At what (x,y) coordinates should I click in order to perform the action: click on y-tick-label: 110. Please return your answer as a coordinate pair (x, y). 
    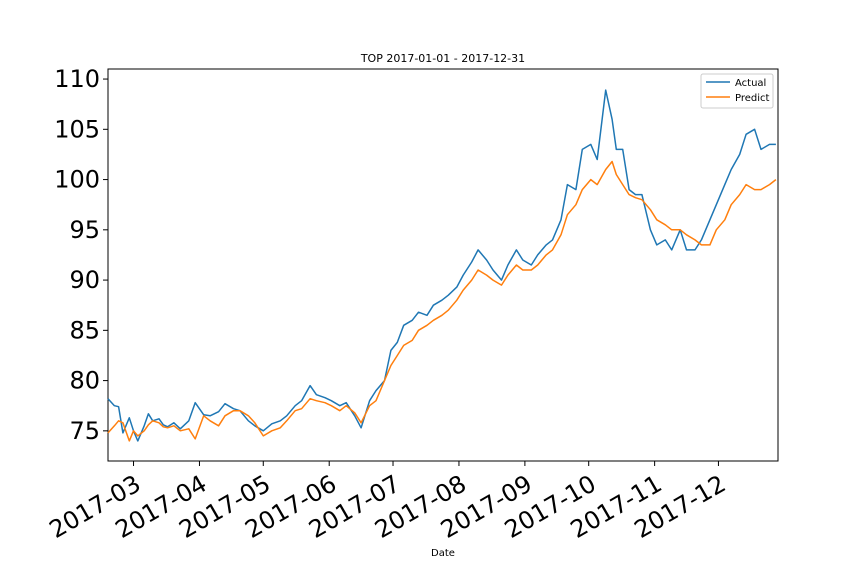
    Looking at the image, I should click on (77, 79).